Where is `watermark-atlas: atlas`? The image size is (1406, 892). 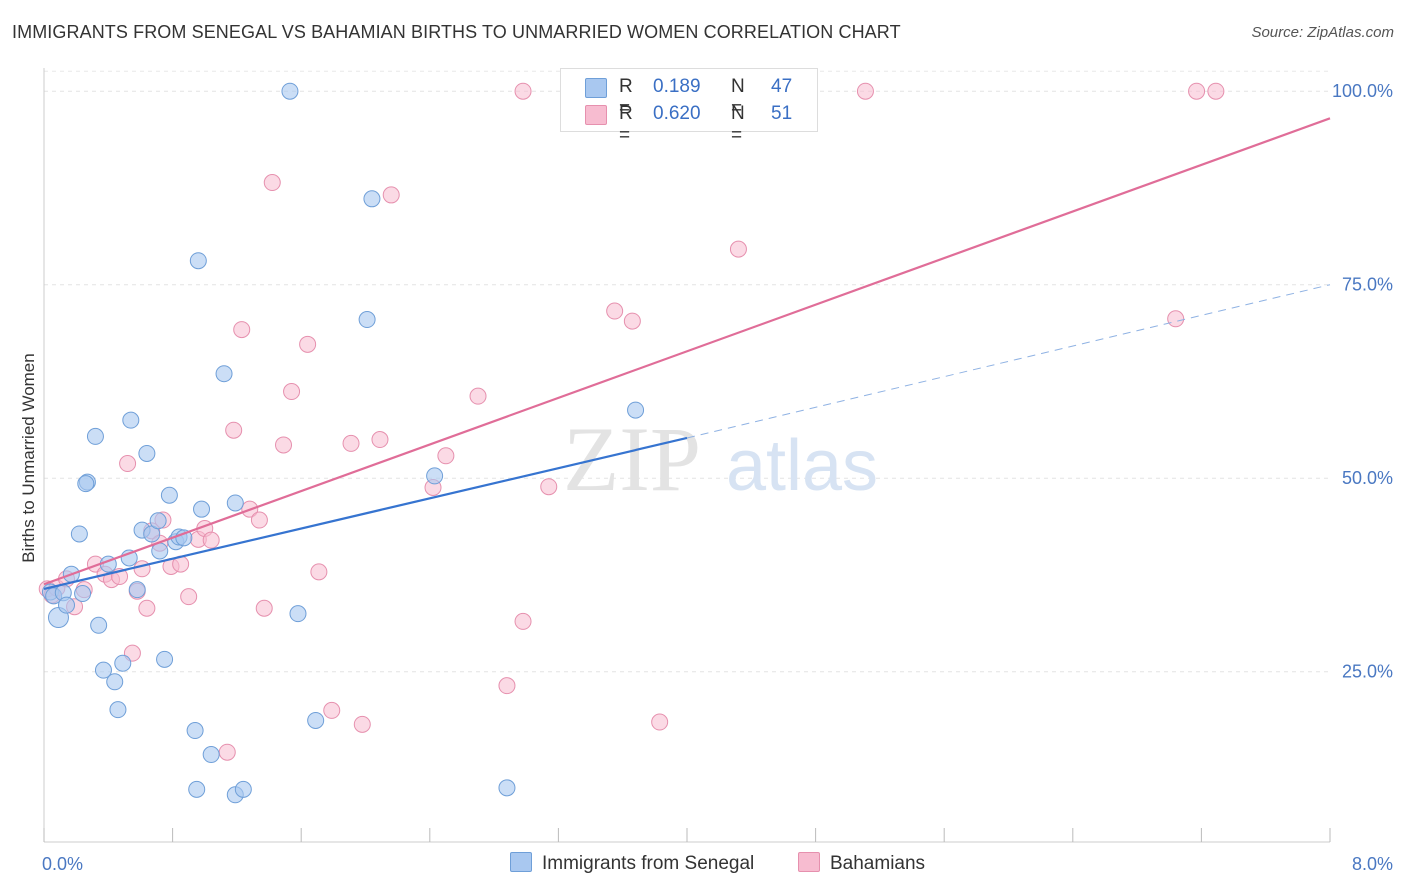 watermark-atlas: atlas is located at coordinates (802, 466).